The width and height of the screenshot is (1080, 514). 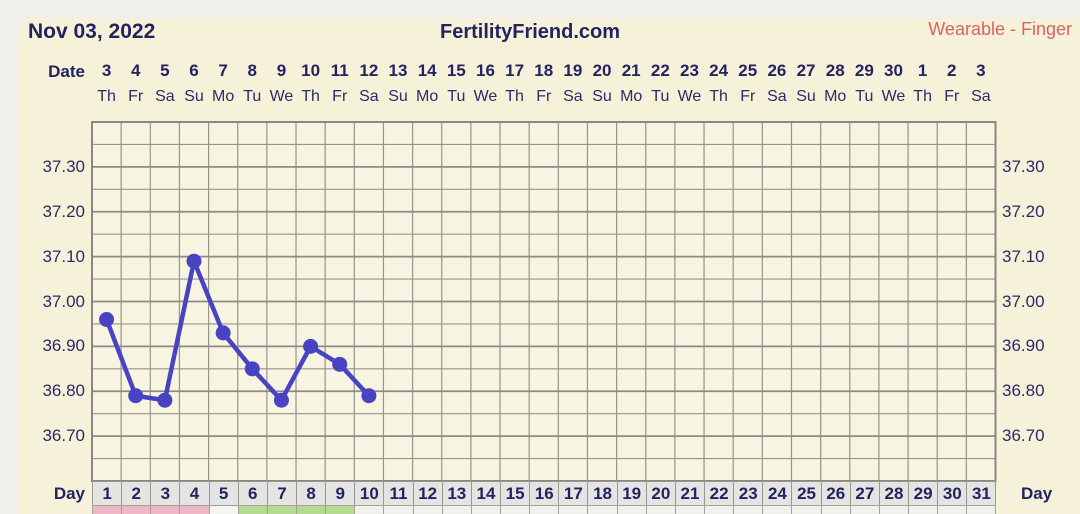 What do you see at coordinates (281, 70) in the screenshot?
I see `date-number: 9` at bounding box center [281, 70].